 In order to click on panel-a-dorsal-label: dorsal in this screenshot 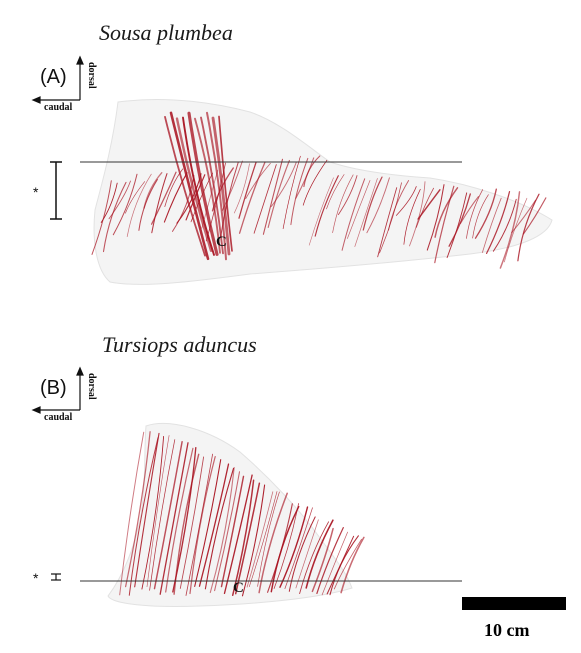, I will do `click(91, 75)`.